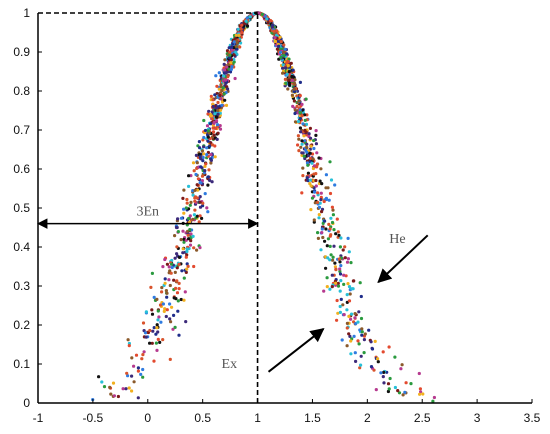 The height and width of the screenshot is (434, 550). Describe the element at coordinates (147, 212) in the screenshot. I see `en-label: 3En` at that location.